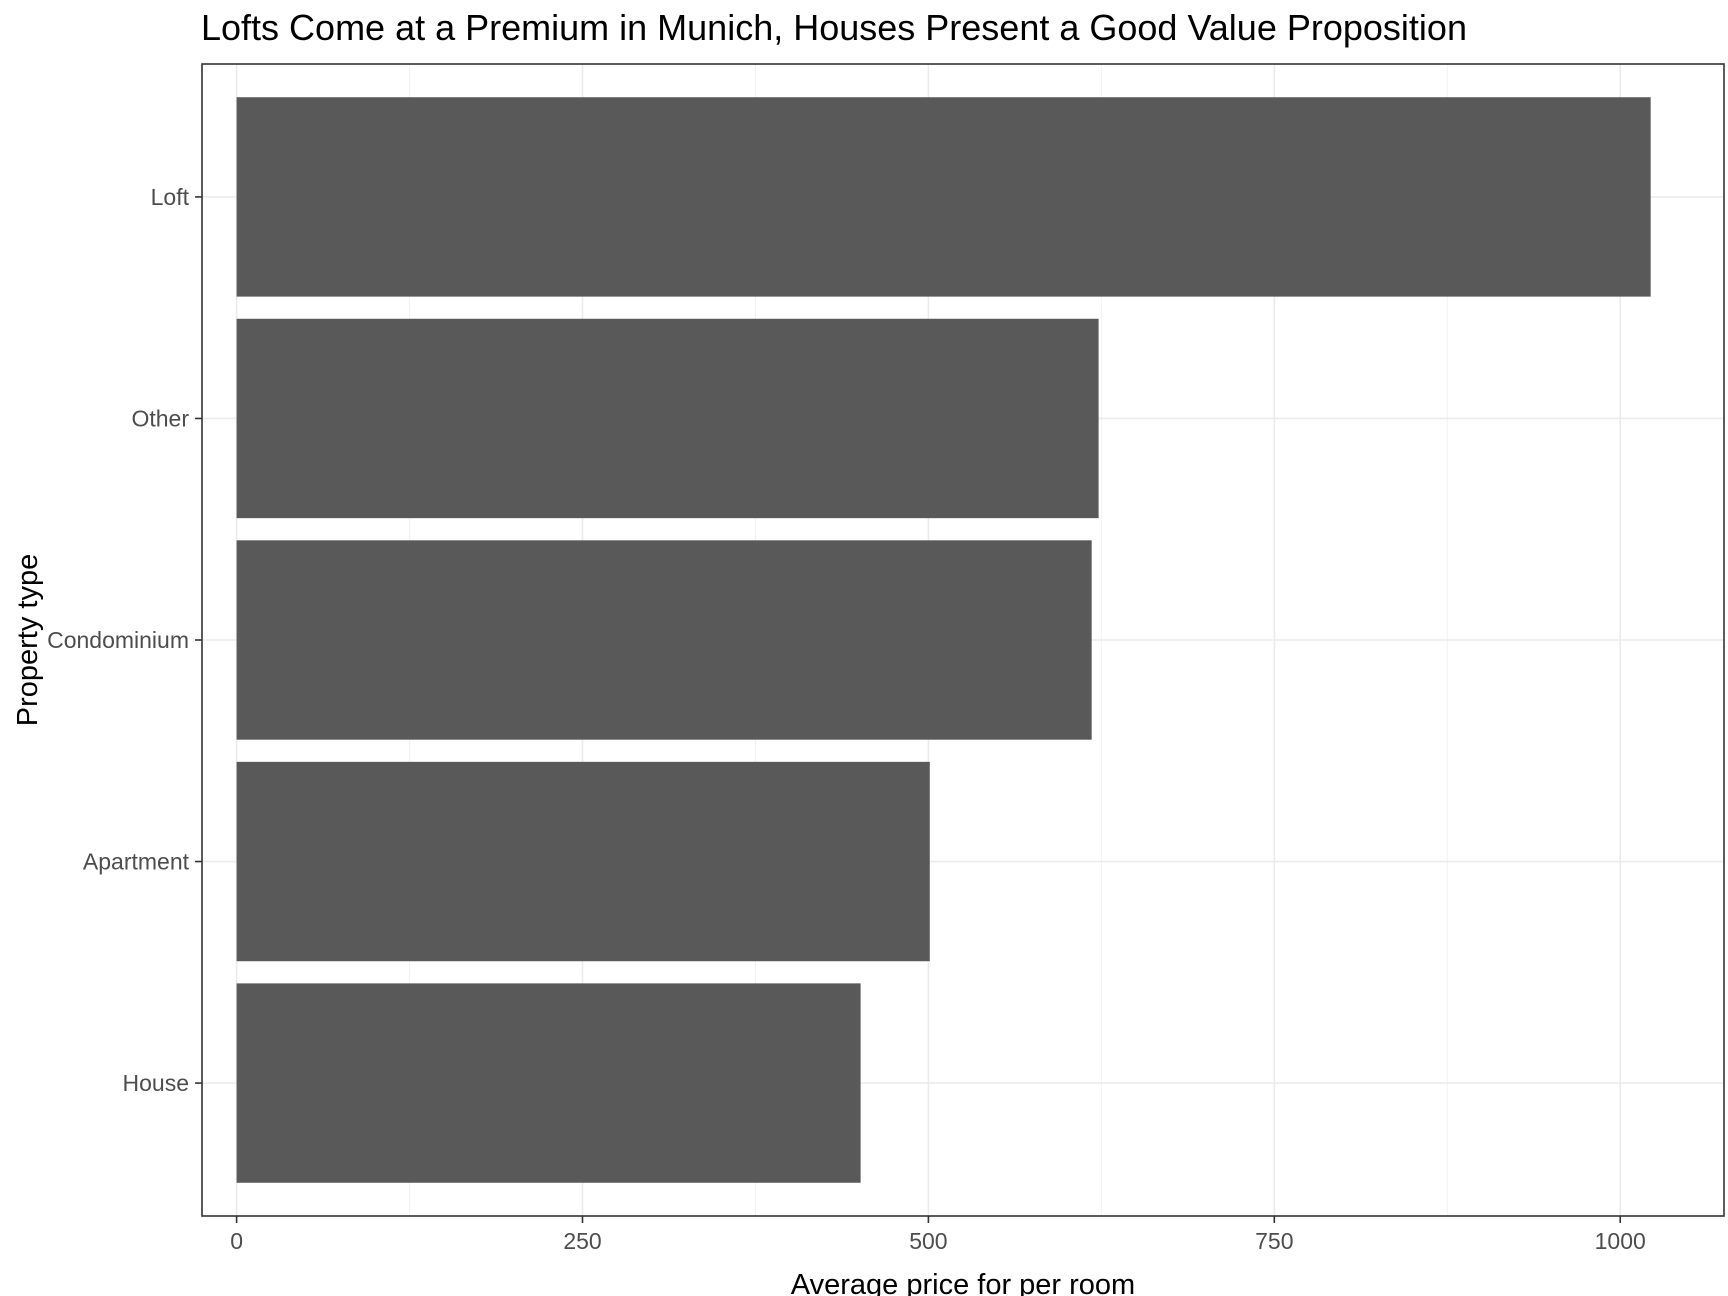 This screenshot has height=1296, width=1728. Describe the element at coordinates (963, 1282) in the screenshot. I see `x-axis-title: Average price for per room` at that location.